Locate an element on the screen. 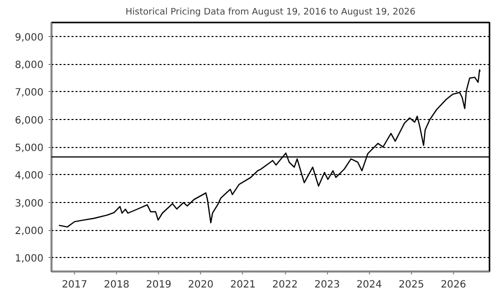 The height and width of the screenshot is (300, 500). x-tick-label: 2026 is located at coordinates (453, 285).